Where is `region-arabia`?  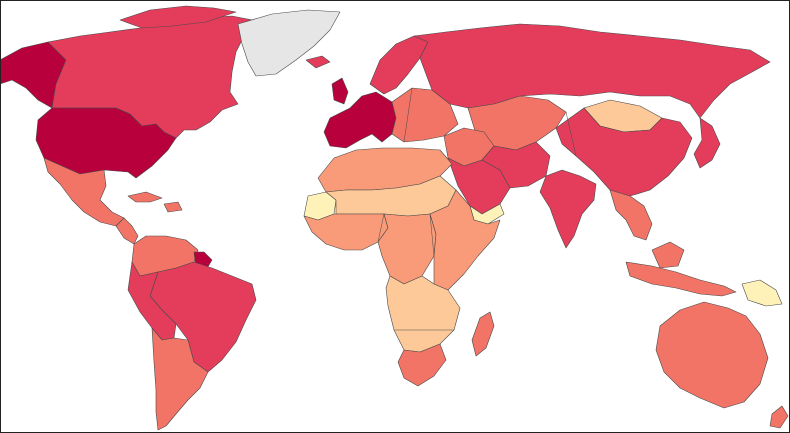
region-arabia is located at coordinates (479, 186).